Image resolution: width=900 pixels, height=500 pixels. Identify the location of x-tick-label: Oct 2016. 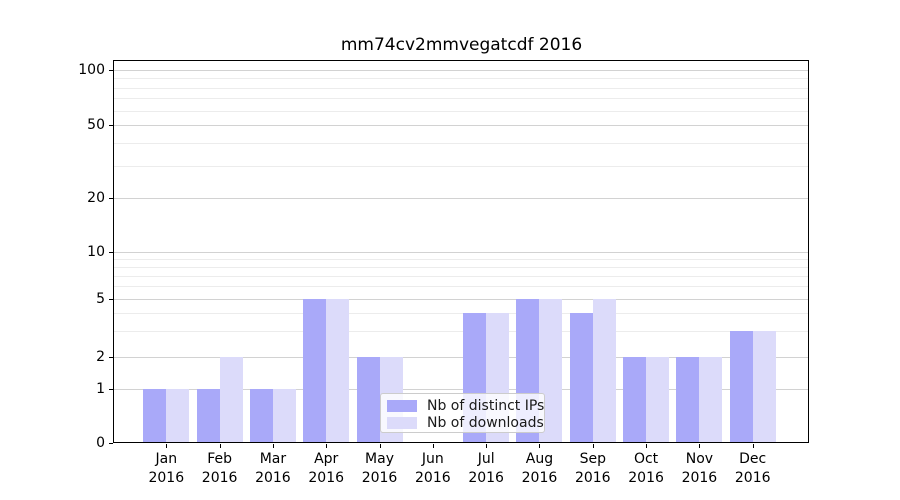
(646, 468).